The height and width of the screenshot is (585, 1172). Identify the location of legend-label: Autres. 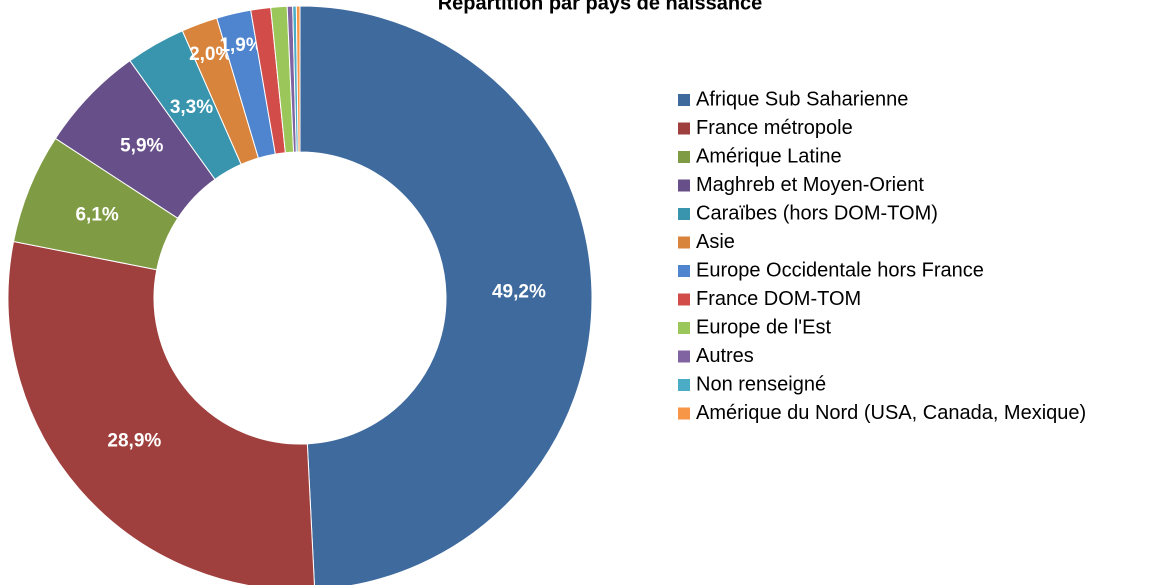
(725, 356).